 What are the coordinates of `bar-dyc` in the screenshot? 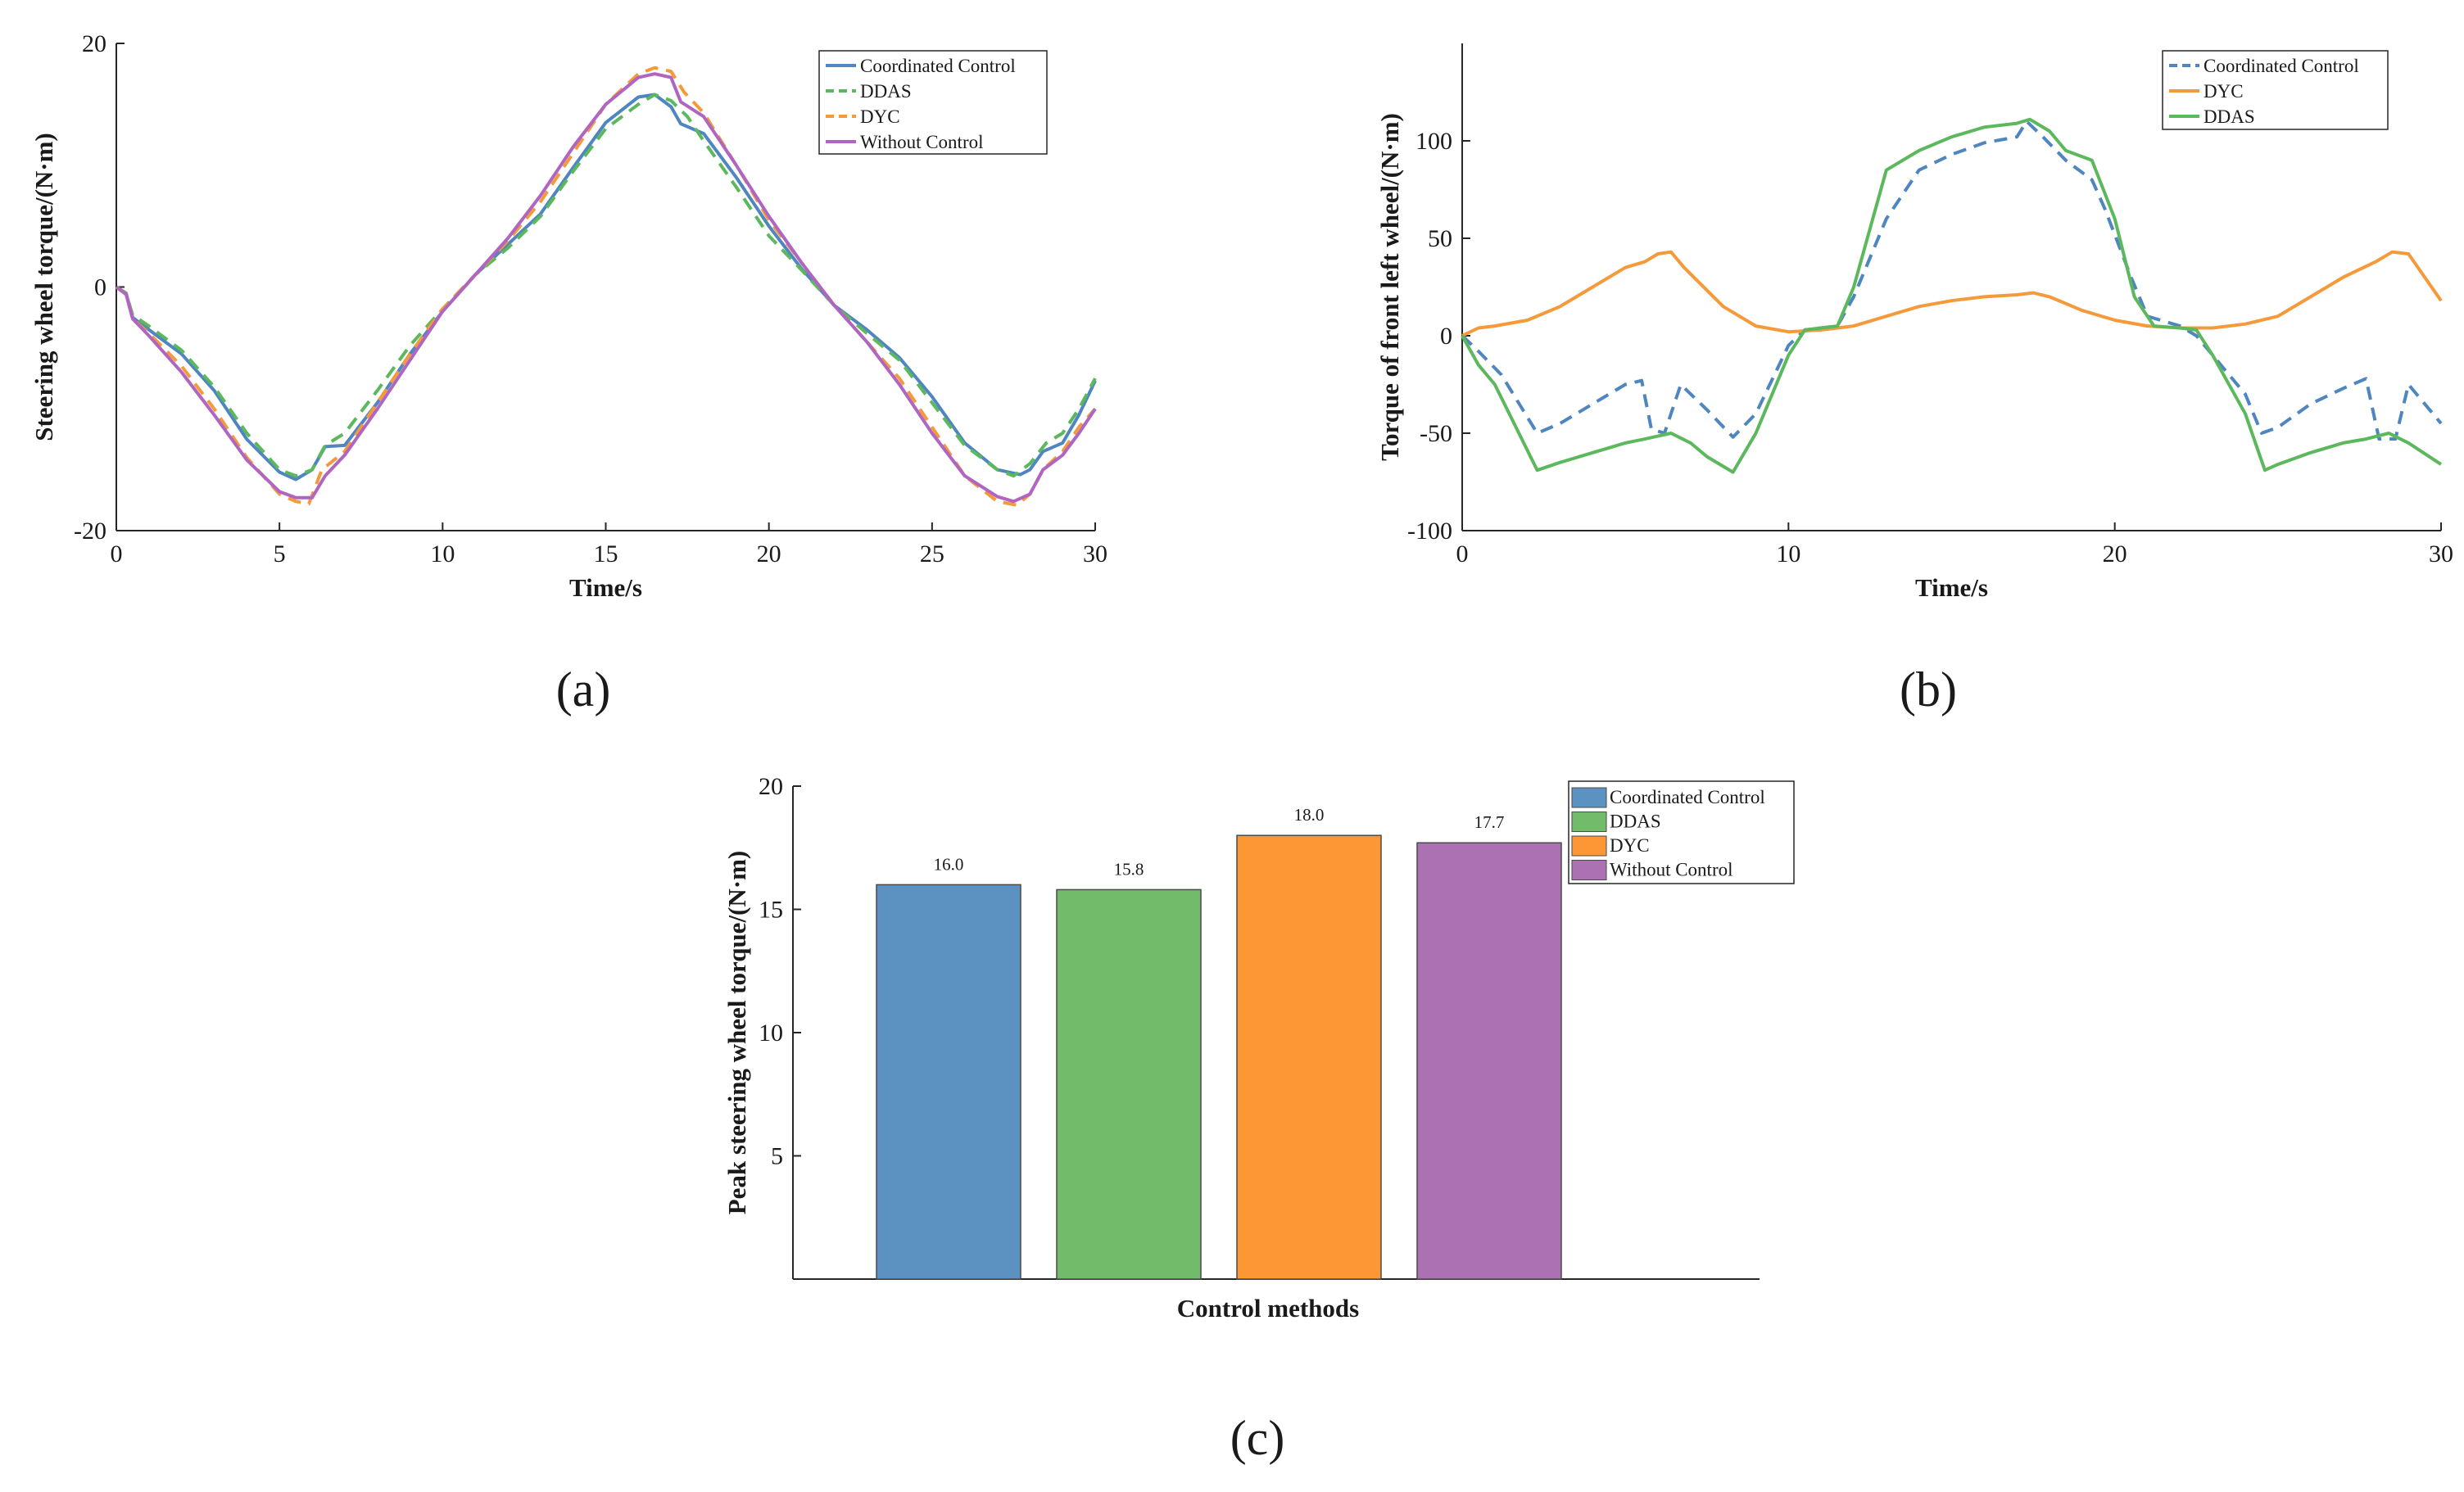 It's located at (1309, 1057).